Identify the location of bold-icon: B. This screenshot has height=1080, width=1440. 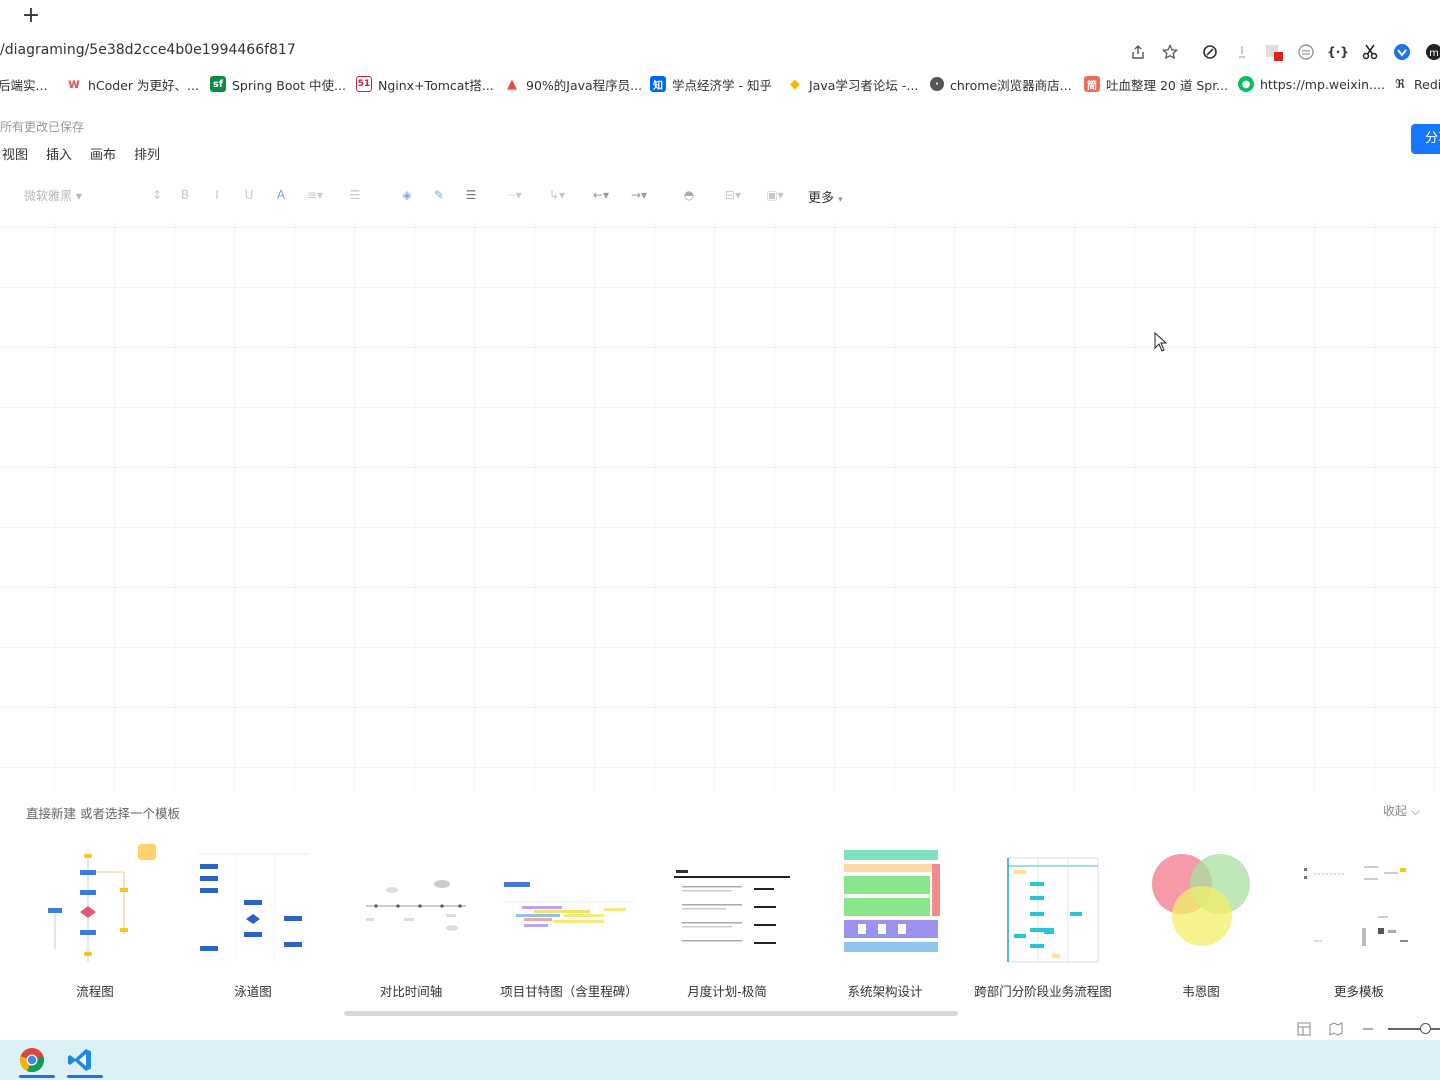
(185, 195).